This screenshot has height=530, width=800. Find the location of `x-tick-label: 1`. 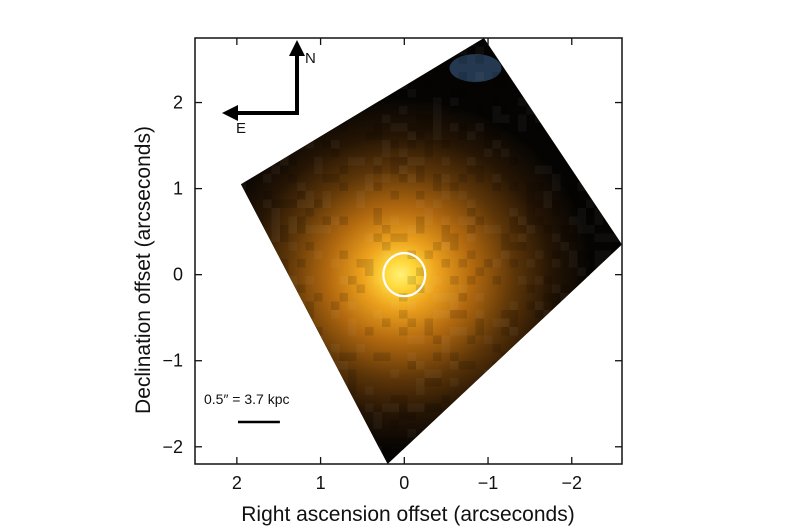

x-tick-label: 1 is located at coordinates (321, 483).